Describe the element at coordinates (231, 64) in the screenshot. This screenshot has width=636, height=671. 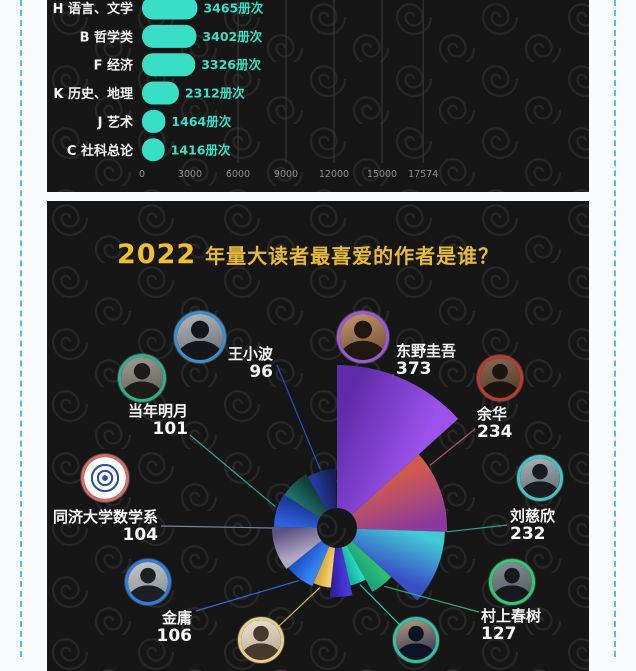
I see `value-label: 3326册次` at that location.